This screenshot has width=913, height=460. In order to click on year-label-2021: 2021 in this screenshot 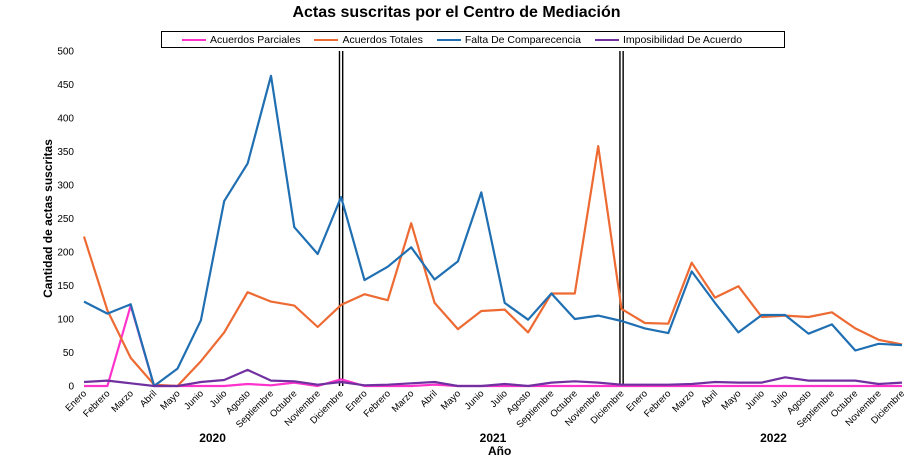, I will do `click(493, 438)`.